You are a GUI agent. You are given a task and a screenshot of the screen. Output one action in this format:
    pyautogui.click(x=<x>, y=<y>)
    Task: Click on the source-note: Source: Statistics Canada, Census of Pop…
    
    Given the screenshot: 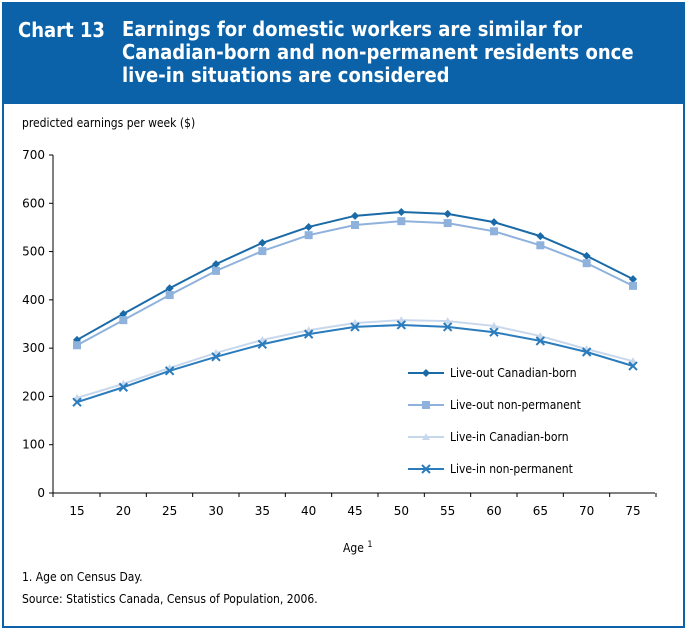 What is the action you would take?
    pyautogui.click(x=170, y=599)
    